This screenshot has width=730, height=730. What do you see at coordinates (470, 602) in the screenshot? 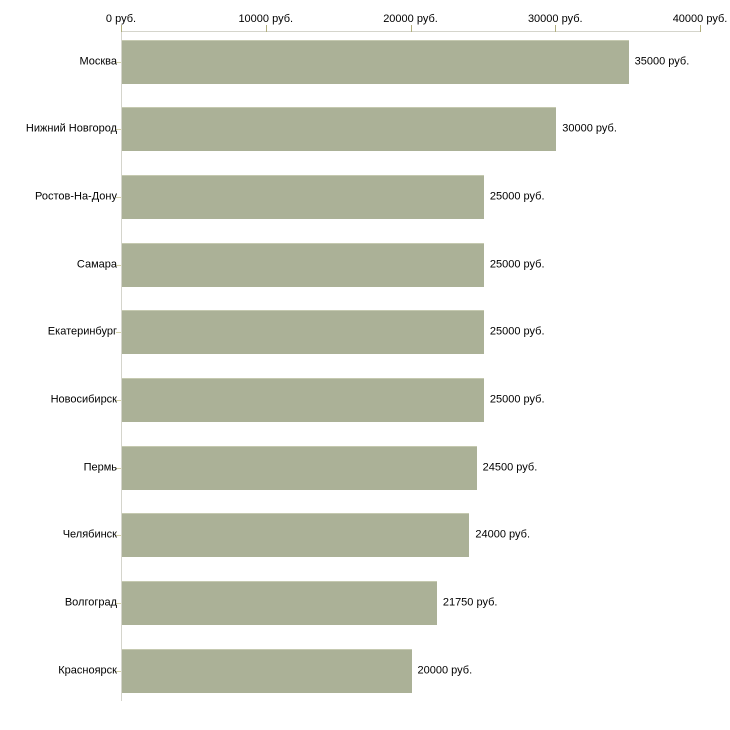
I see `value-label: 21750 руб.` at bounding box center [470, 602].